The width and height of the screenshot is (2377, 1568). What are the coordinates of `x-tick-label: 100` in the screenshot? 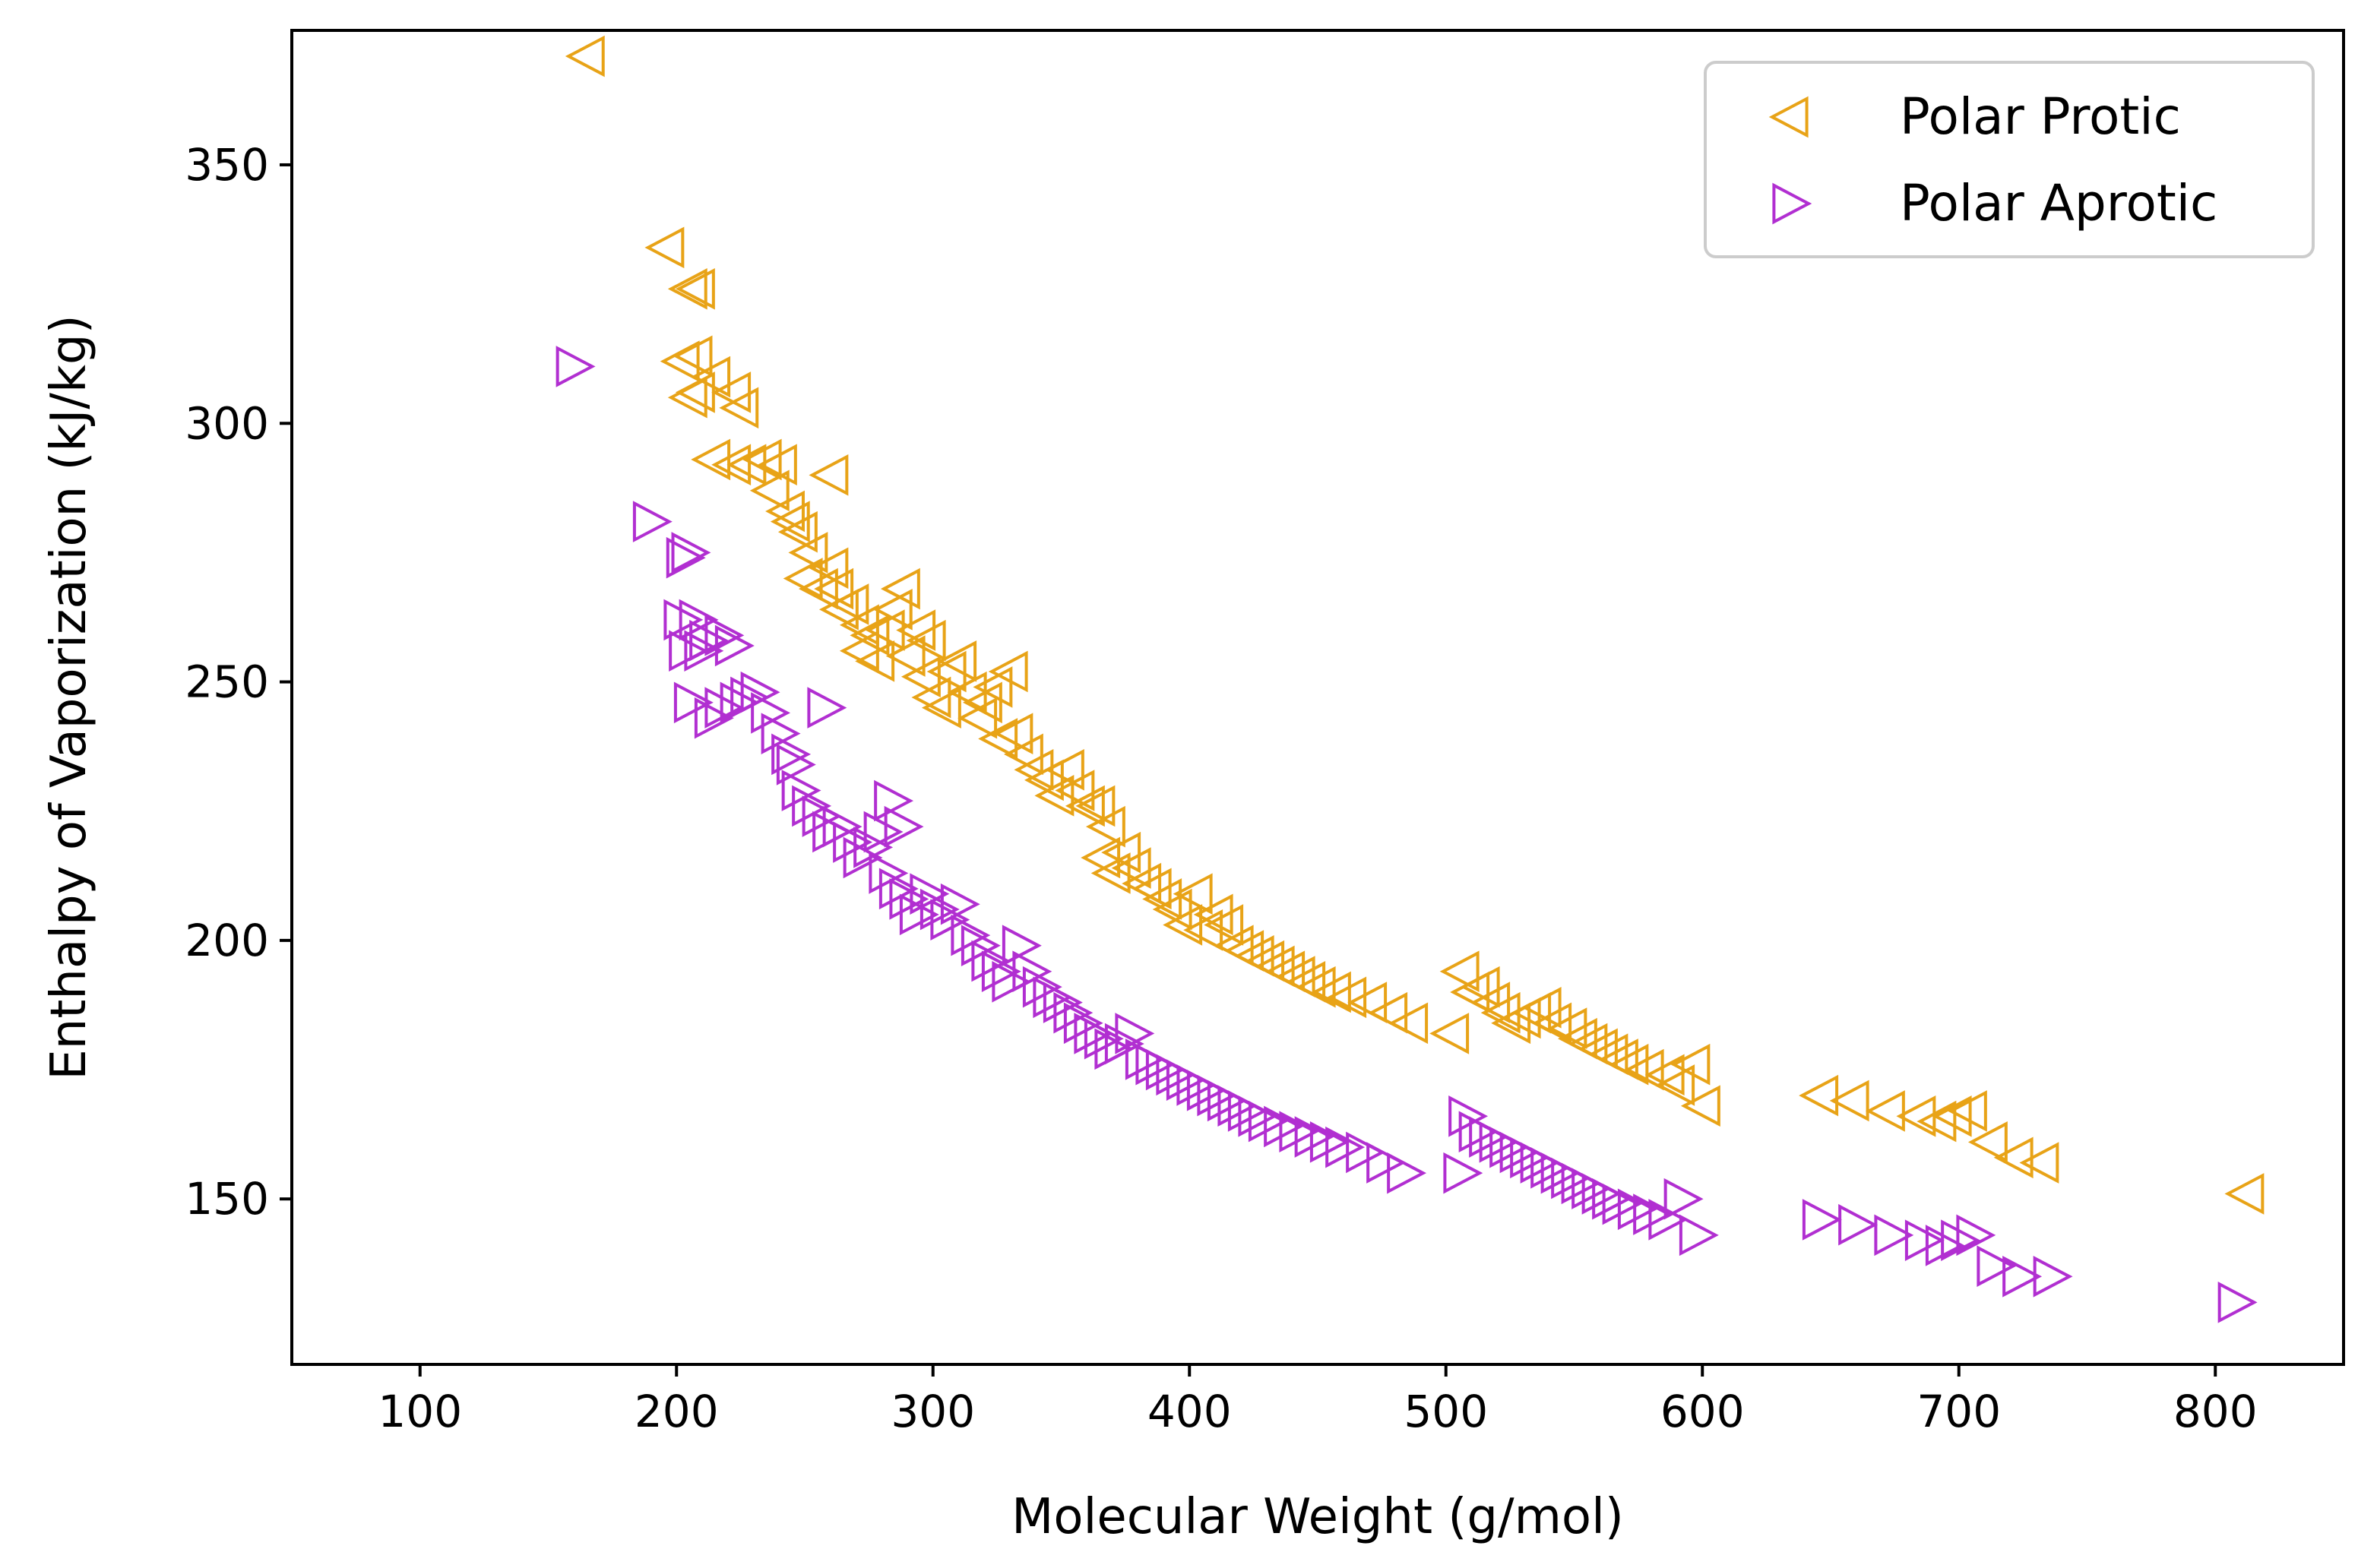 It's located at (420, 1411).